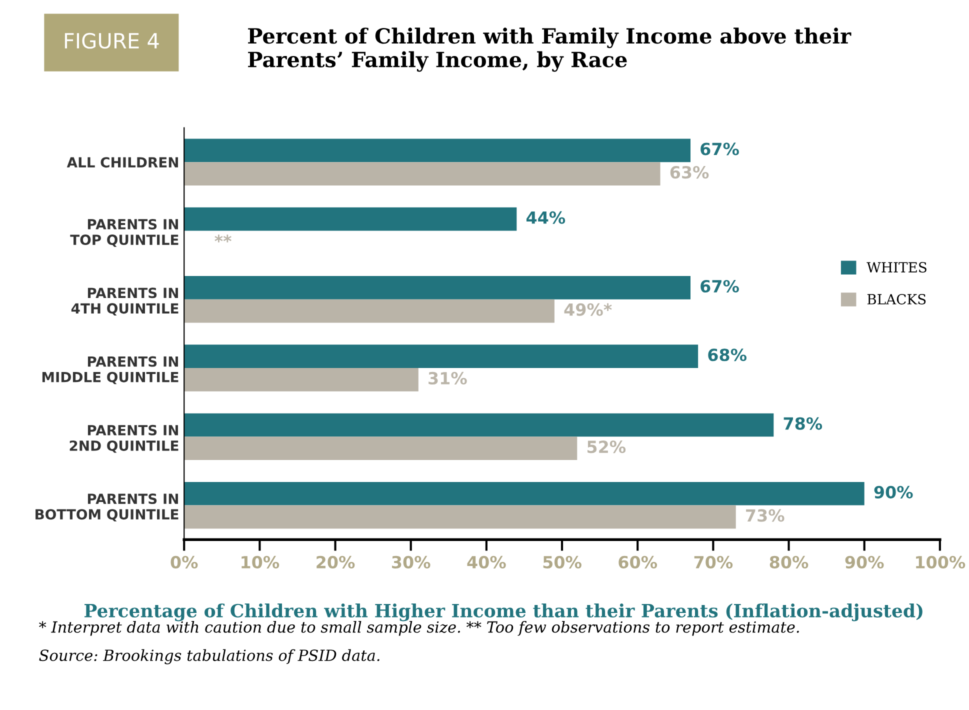 This screenshot has height=710, width=969. What do you see at coordinates (124, 233) in the screenshot?
I see `y-tick-label: PARENTS IN TOP QUINTILE` at bounding box center [124, 233].